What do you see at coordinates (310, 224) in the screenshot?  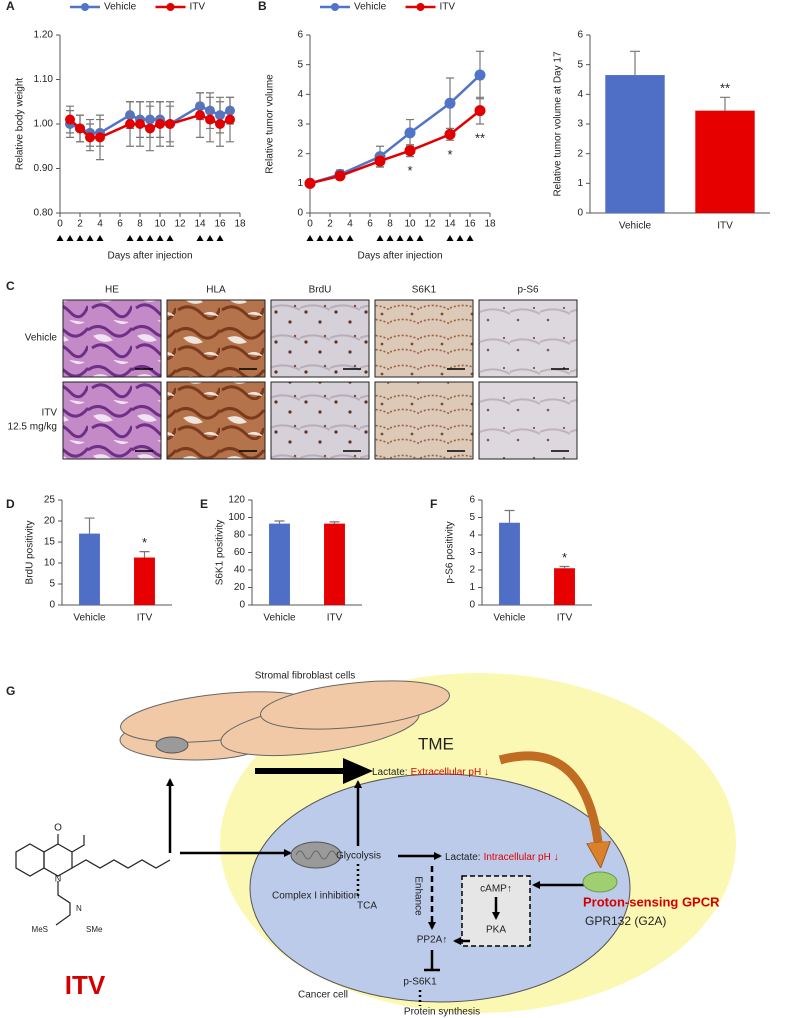 I see `x-tick-label: 0` at bounding box center [310, 224].